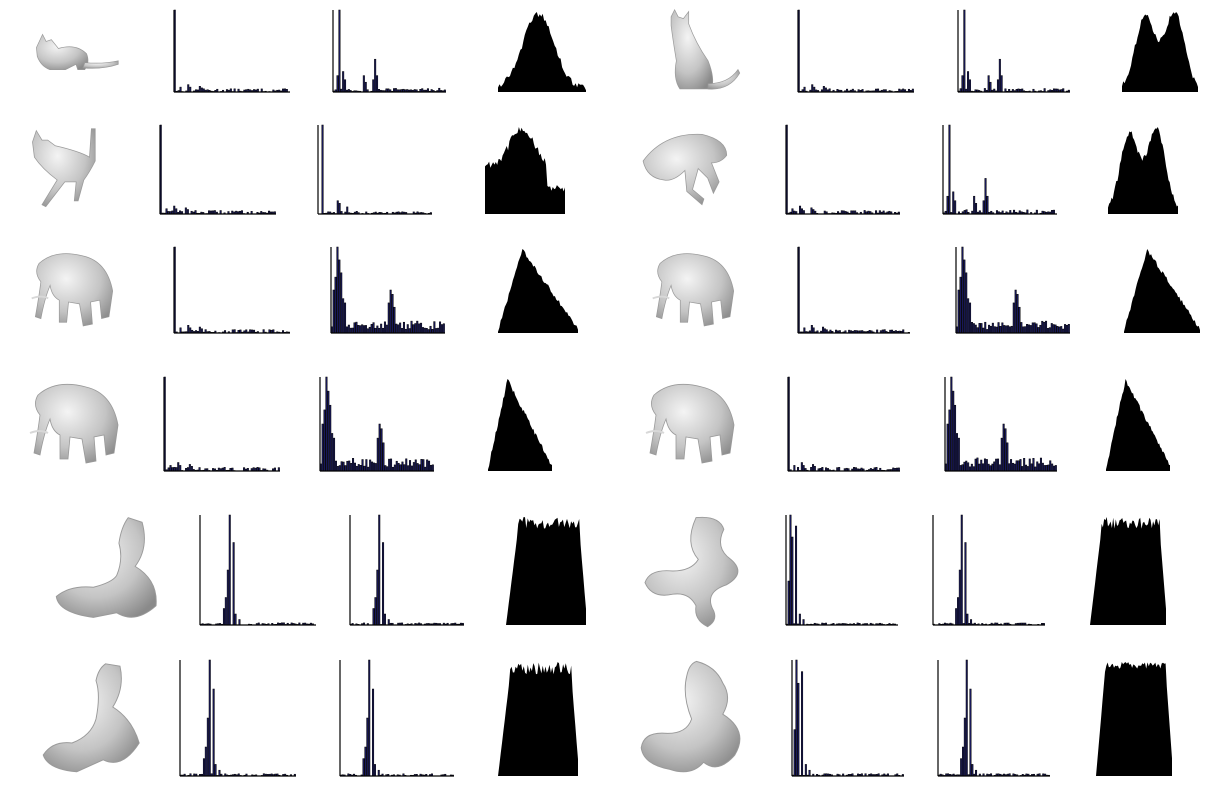 The width and height of the screenshot is (1208, 785). What do you see at coordinates (705, 49) in the screenshot?
I see `row1-right-cat-sitting-render` at bounding box center [705, 49].